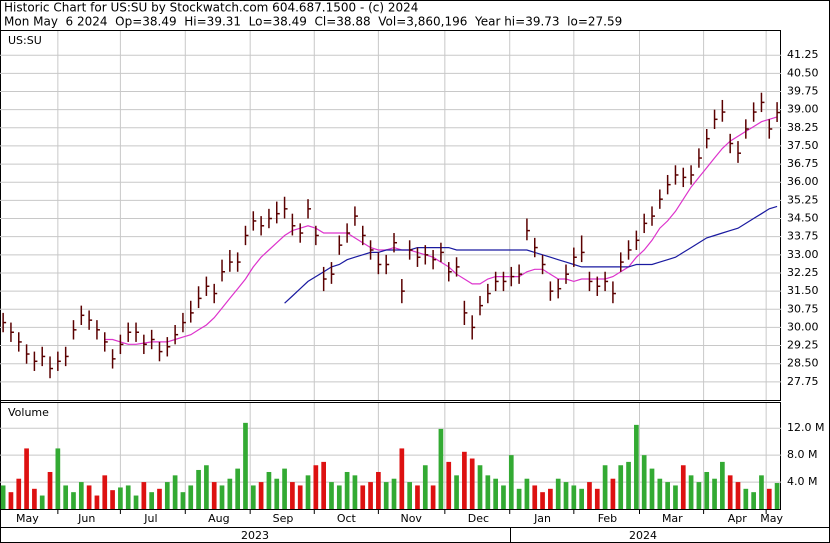 The height and width of the screenshot is (543, 830). Describe the element at coordinates (607, 518) in the screenshot. I see `x-tick-label: Feb` at that location.